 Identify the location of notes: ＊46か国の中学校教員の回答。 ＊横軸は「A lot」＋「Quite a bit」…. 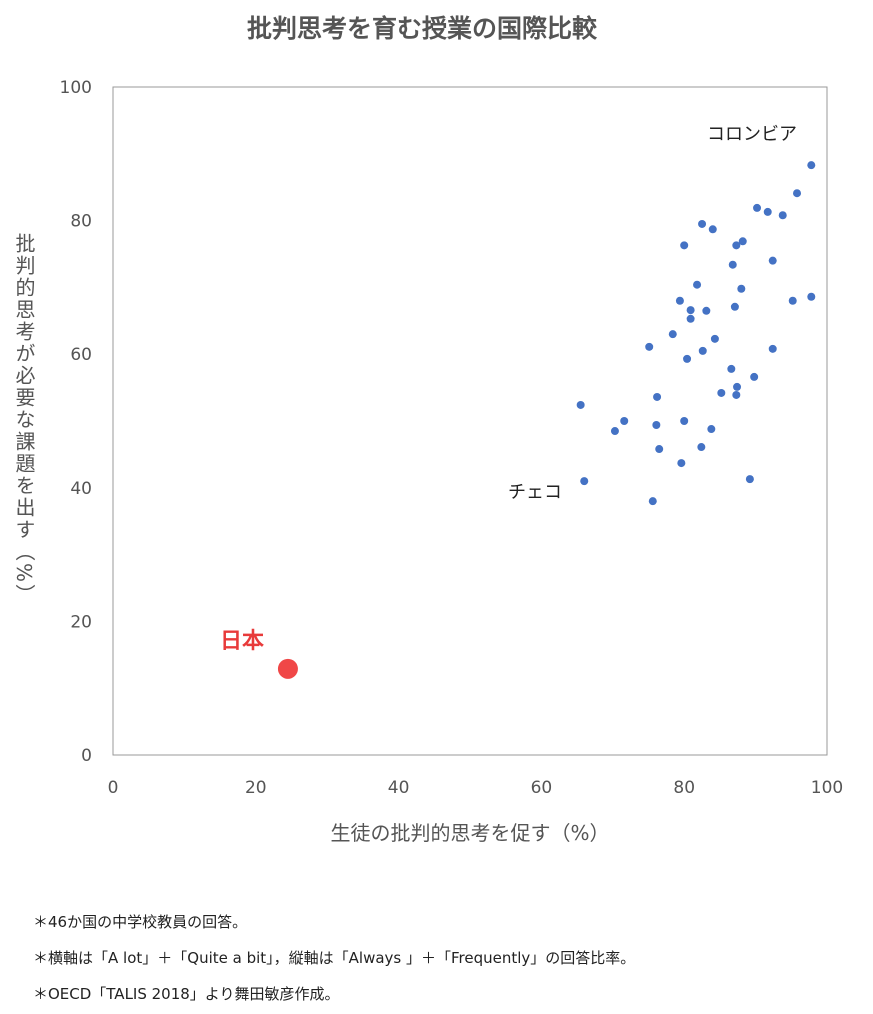
(334, 958).